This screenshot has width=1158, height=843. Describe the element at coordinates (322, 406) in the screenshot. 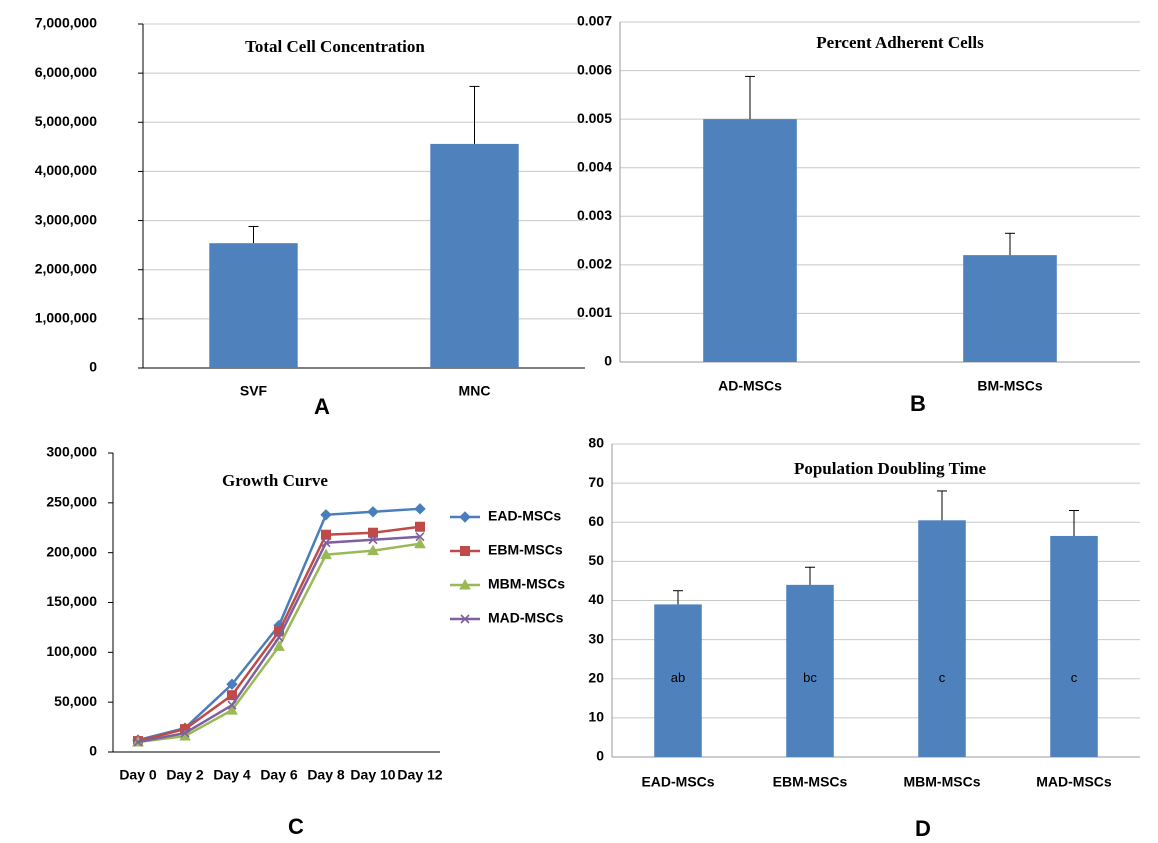

I see `panel-letter: A` at that location.